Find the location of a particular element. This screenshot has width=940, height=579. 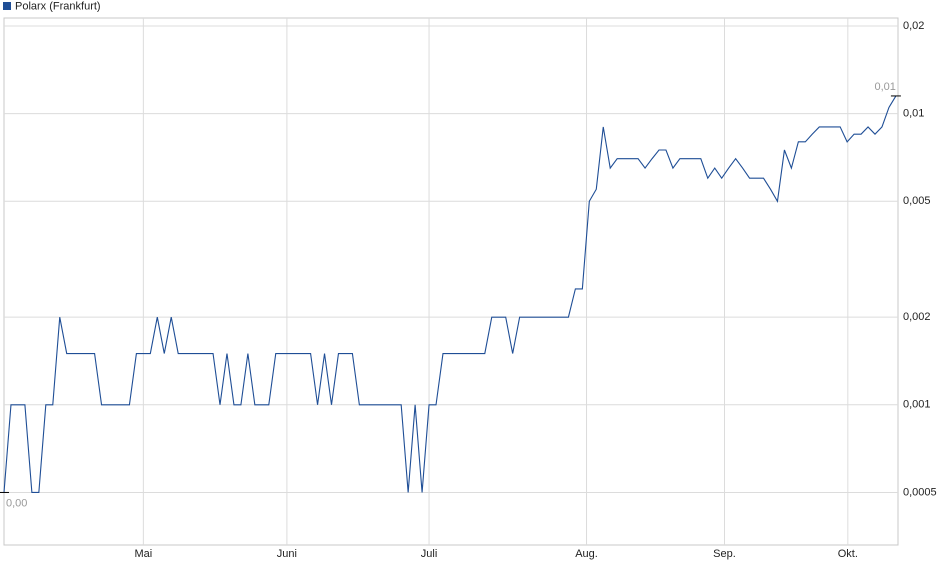

value-label: 0,00 is located at coordinates (16, 503).